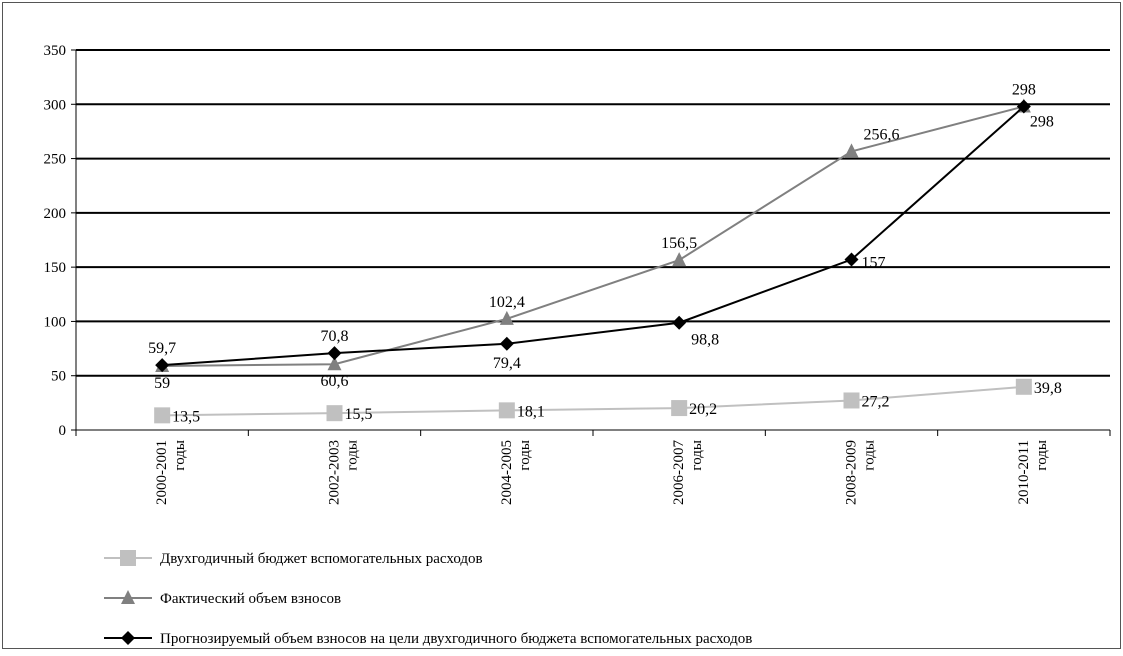 Image resolution: width=1123 pixels, height=656 pixels. I want to click on legend-marker-triangle, so click(128, 597).